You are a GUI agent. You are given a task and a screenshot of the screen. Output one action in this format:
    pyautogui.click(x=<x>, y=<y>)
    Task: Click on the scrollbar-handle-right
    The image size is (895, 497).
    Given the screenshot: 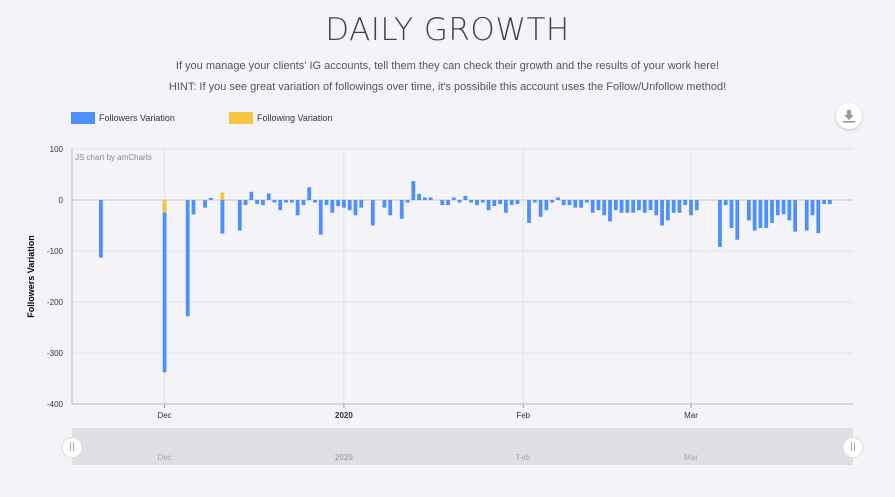 What is the action you would take?
    pyautogui.click(x=853, y=447)
    